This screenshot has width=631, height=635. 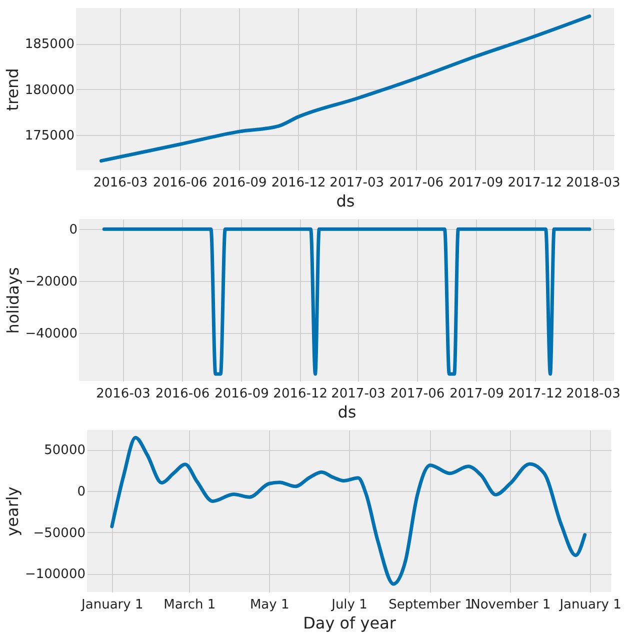 I want to click on y-axis-title: trend, so click(x=12, y=89).